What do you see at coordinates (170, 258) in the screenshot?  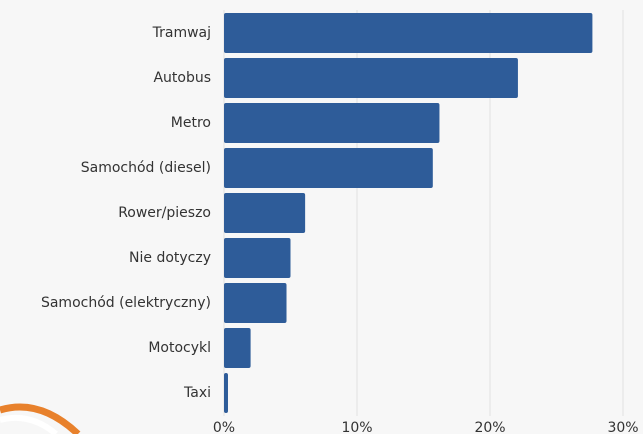 I see `y-tick-label: Nie dotyczy` at bounding box center [170, 258].